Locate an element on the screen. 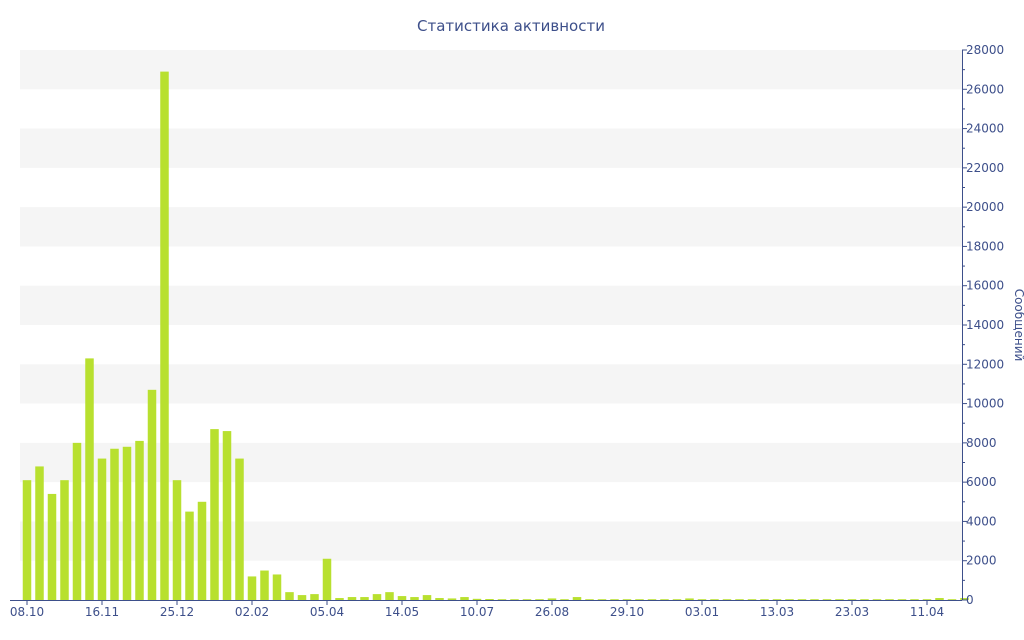 The width and height of the screenshot is (1024, 640). y-tick-label: 4000 is located at coordinates (981, 521).